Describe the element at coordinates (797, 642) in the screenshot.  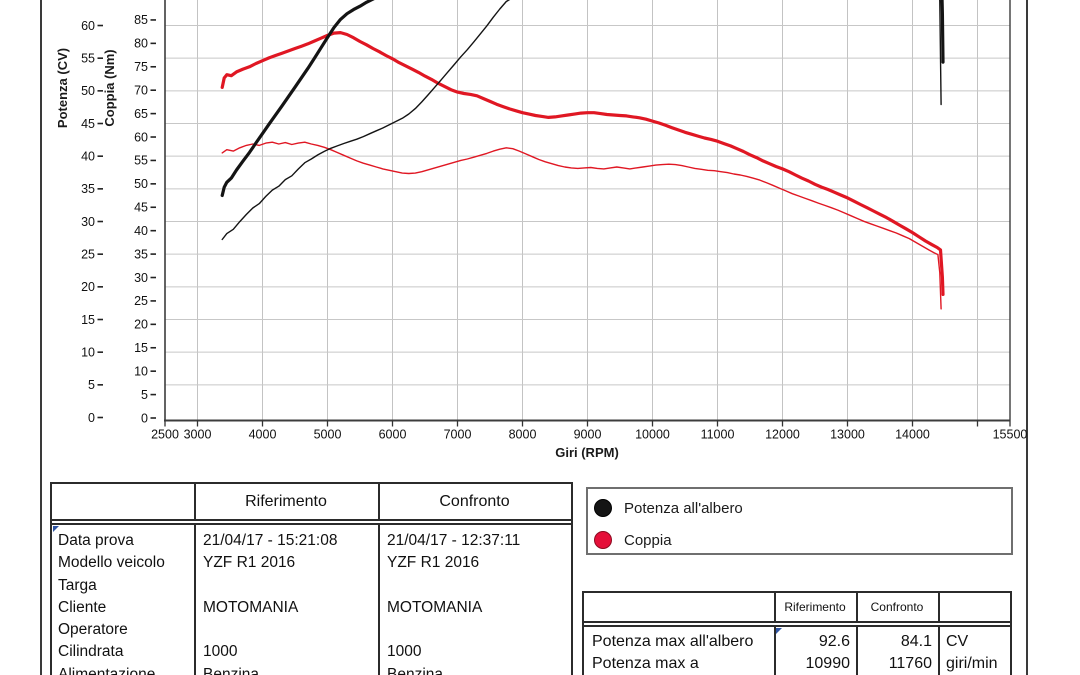
I see `table-row: Potenza max all'albero 92.6 84.1 CV` at that location.